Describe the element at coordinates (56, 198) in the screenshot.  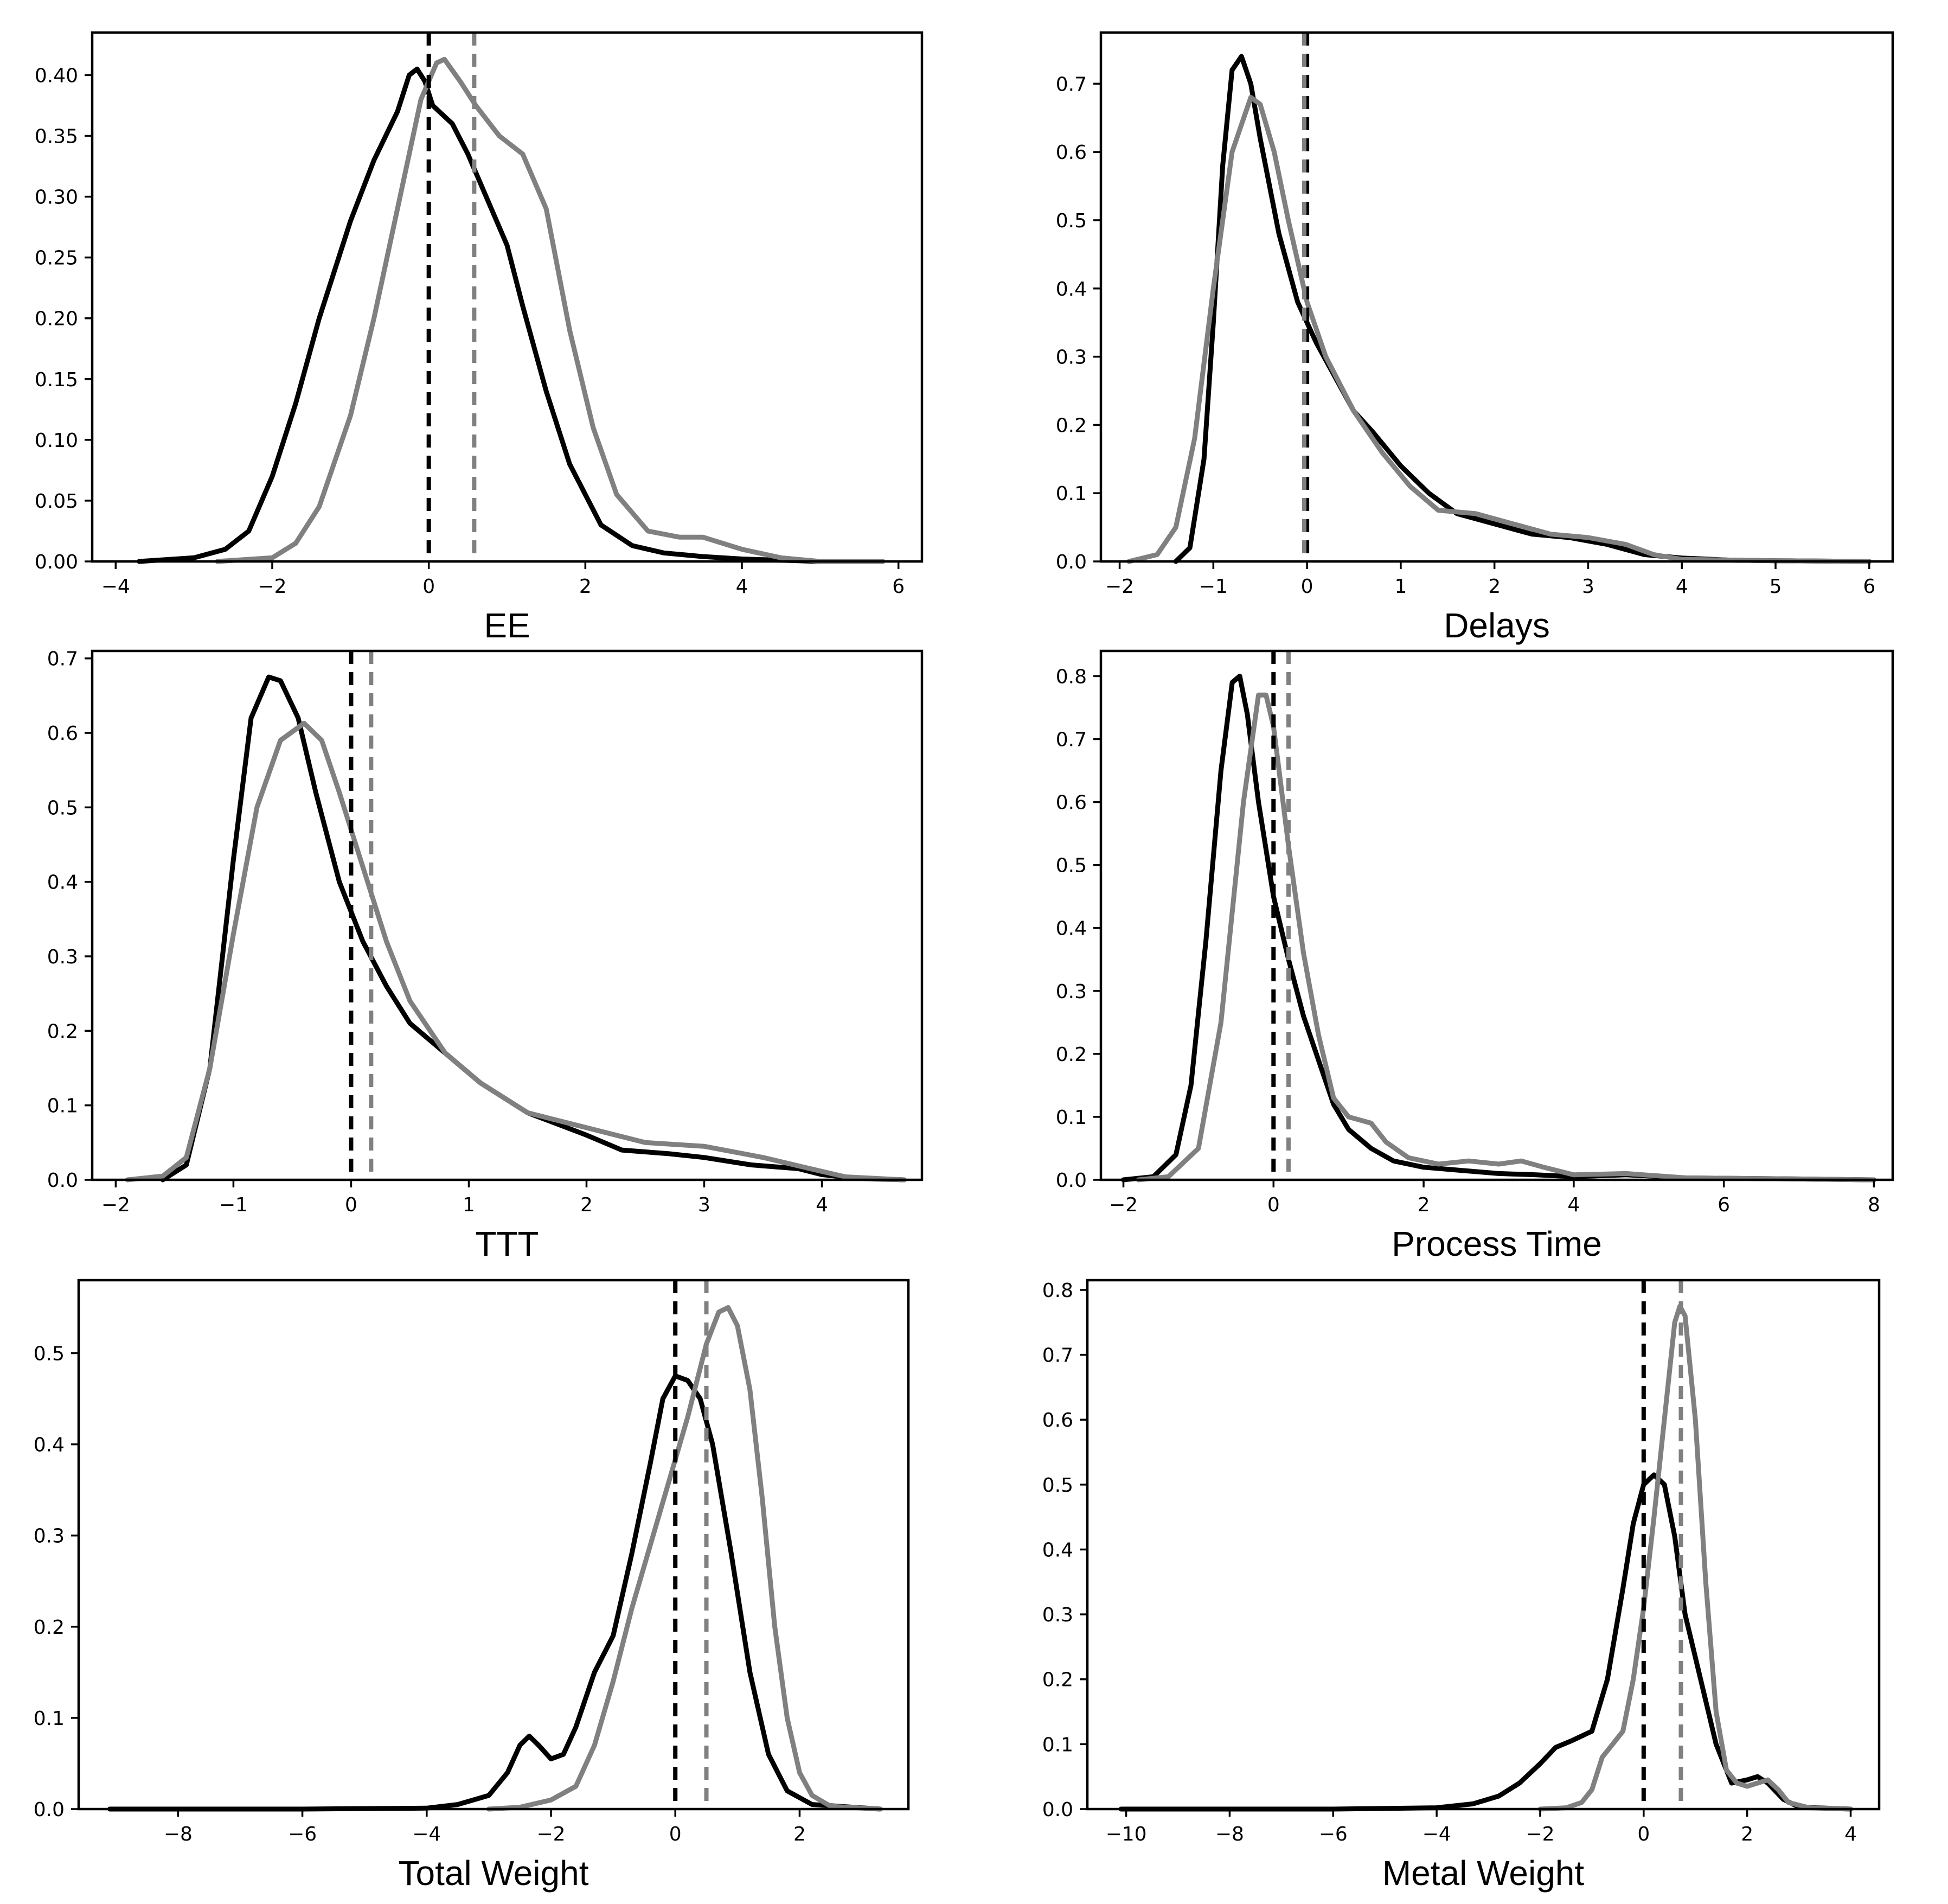
I see `y-tick-label: 0.30` at that location.